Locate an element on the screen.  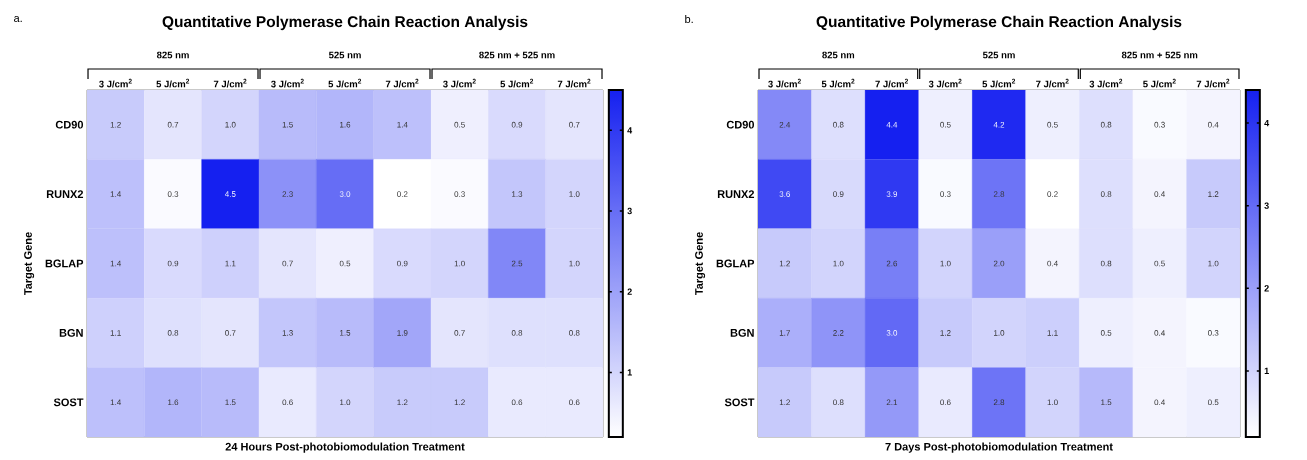
data-label: 1.3 is located at coordinates (287, 333).